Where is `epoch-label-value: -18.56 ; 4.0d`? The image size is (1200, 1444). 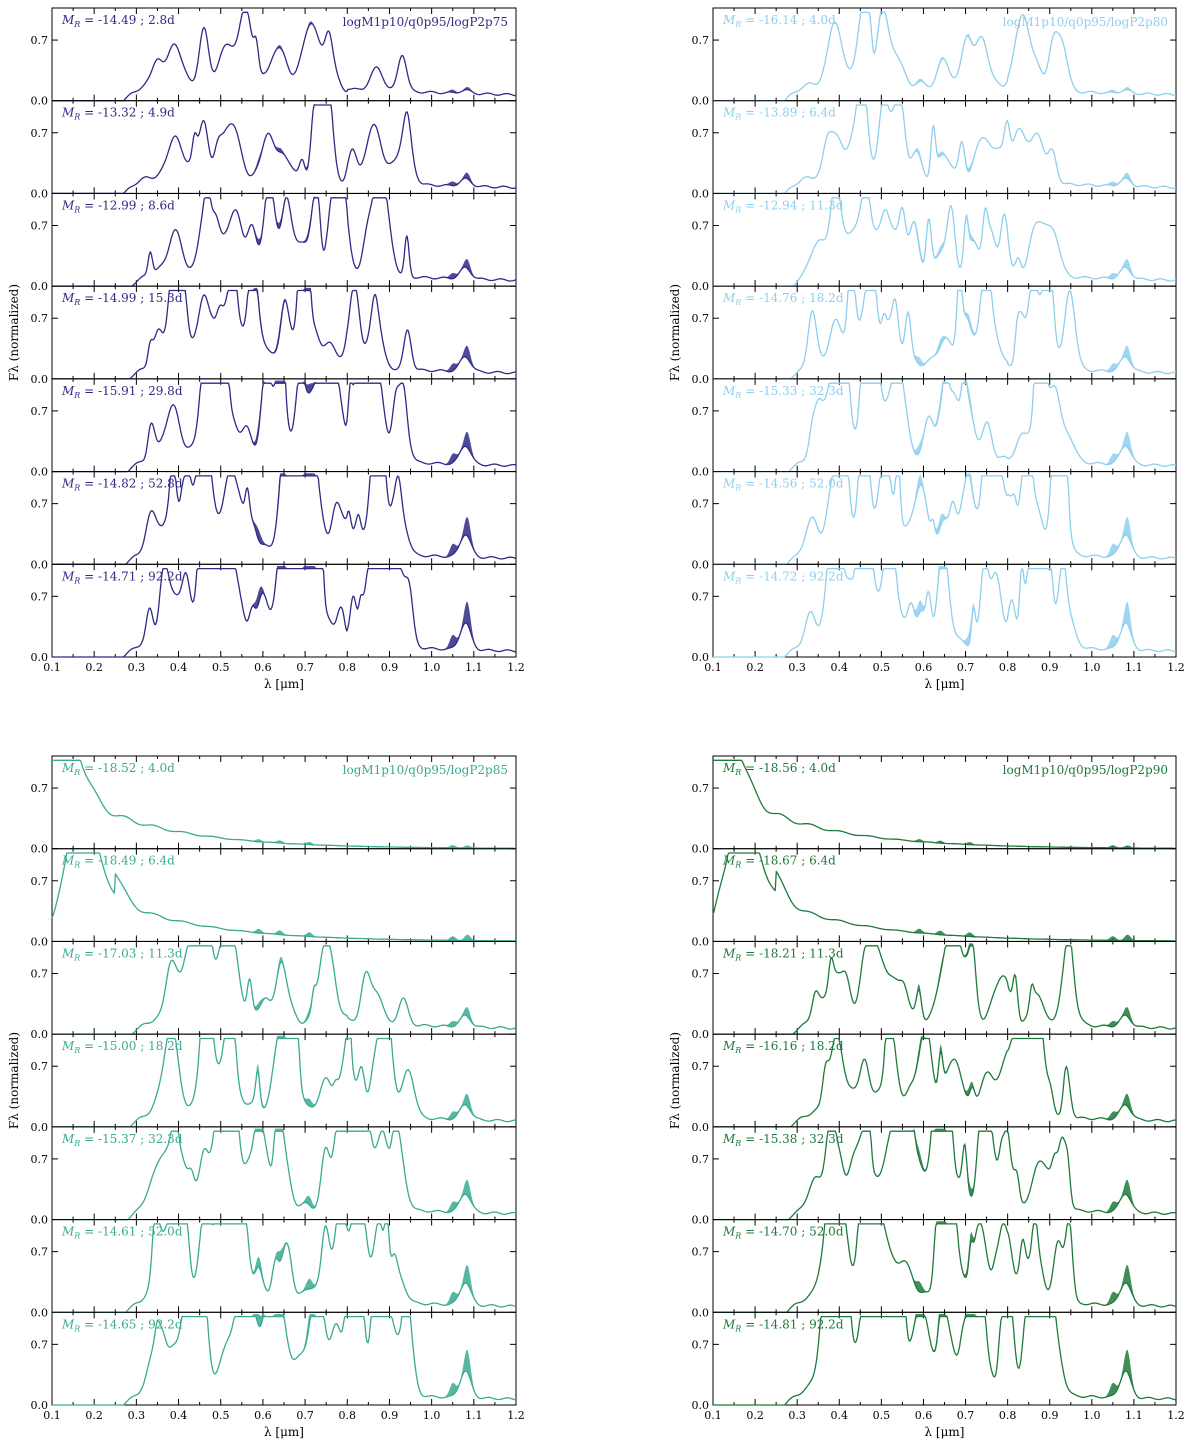
epoch-label-value: -18.56 ; 4.0d is located at coordinates (797, 768).